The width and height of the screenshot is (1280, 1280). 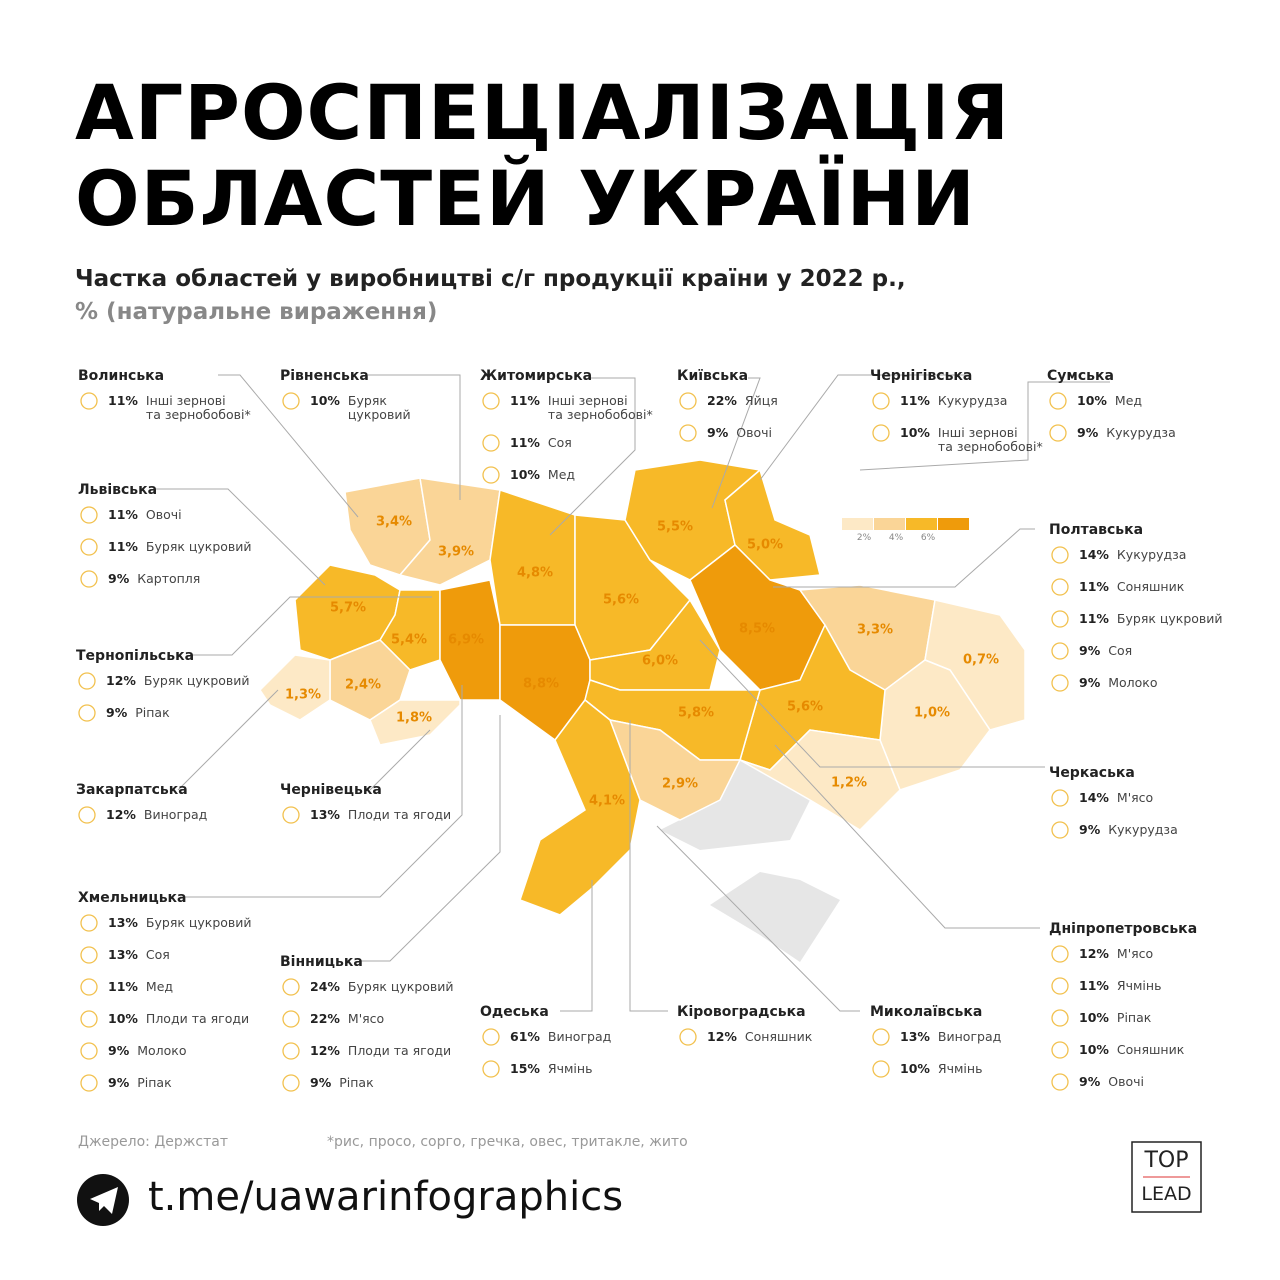 What do you see at coordinates (386, 1197) in the screenshot?
I see `link: t.me/uawarinfographics` at bounding box center [386, 1197].